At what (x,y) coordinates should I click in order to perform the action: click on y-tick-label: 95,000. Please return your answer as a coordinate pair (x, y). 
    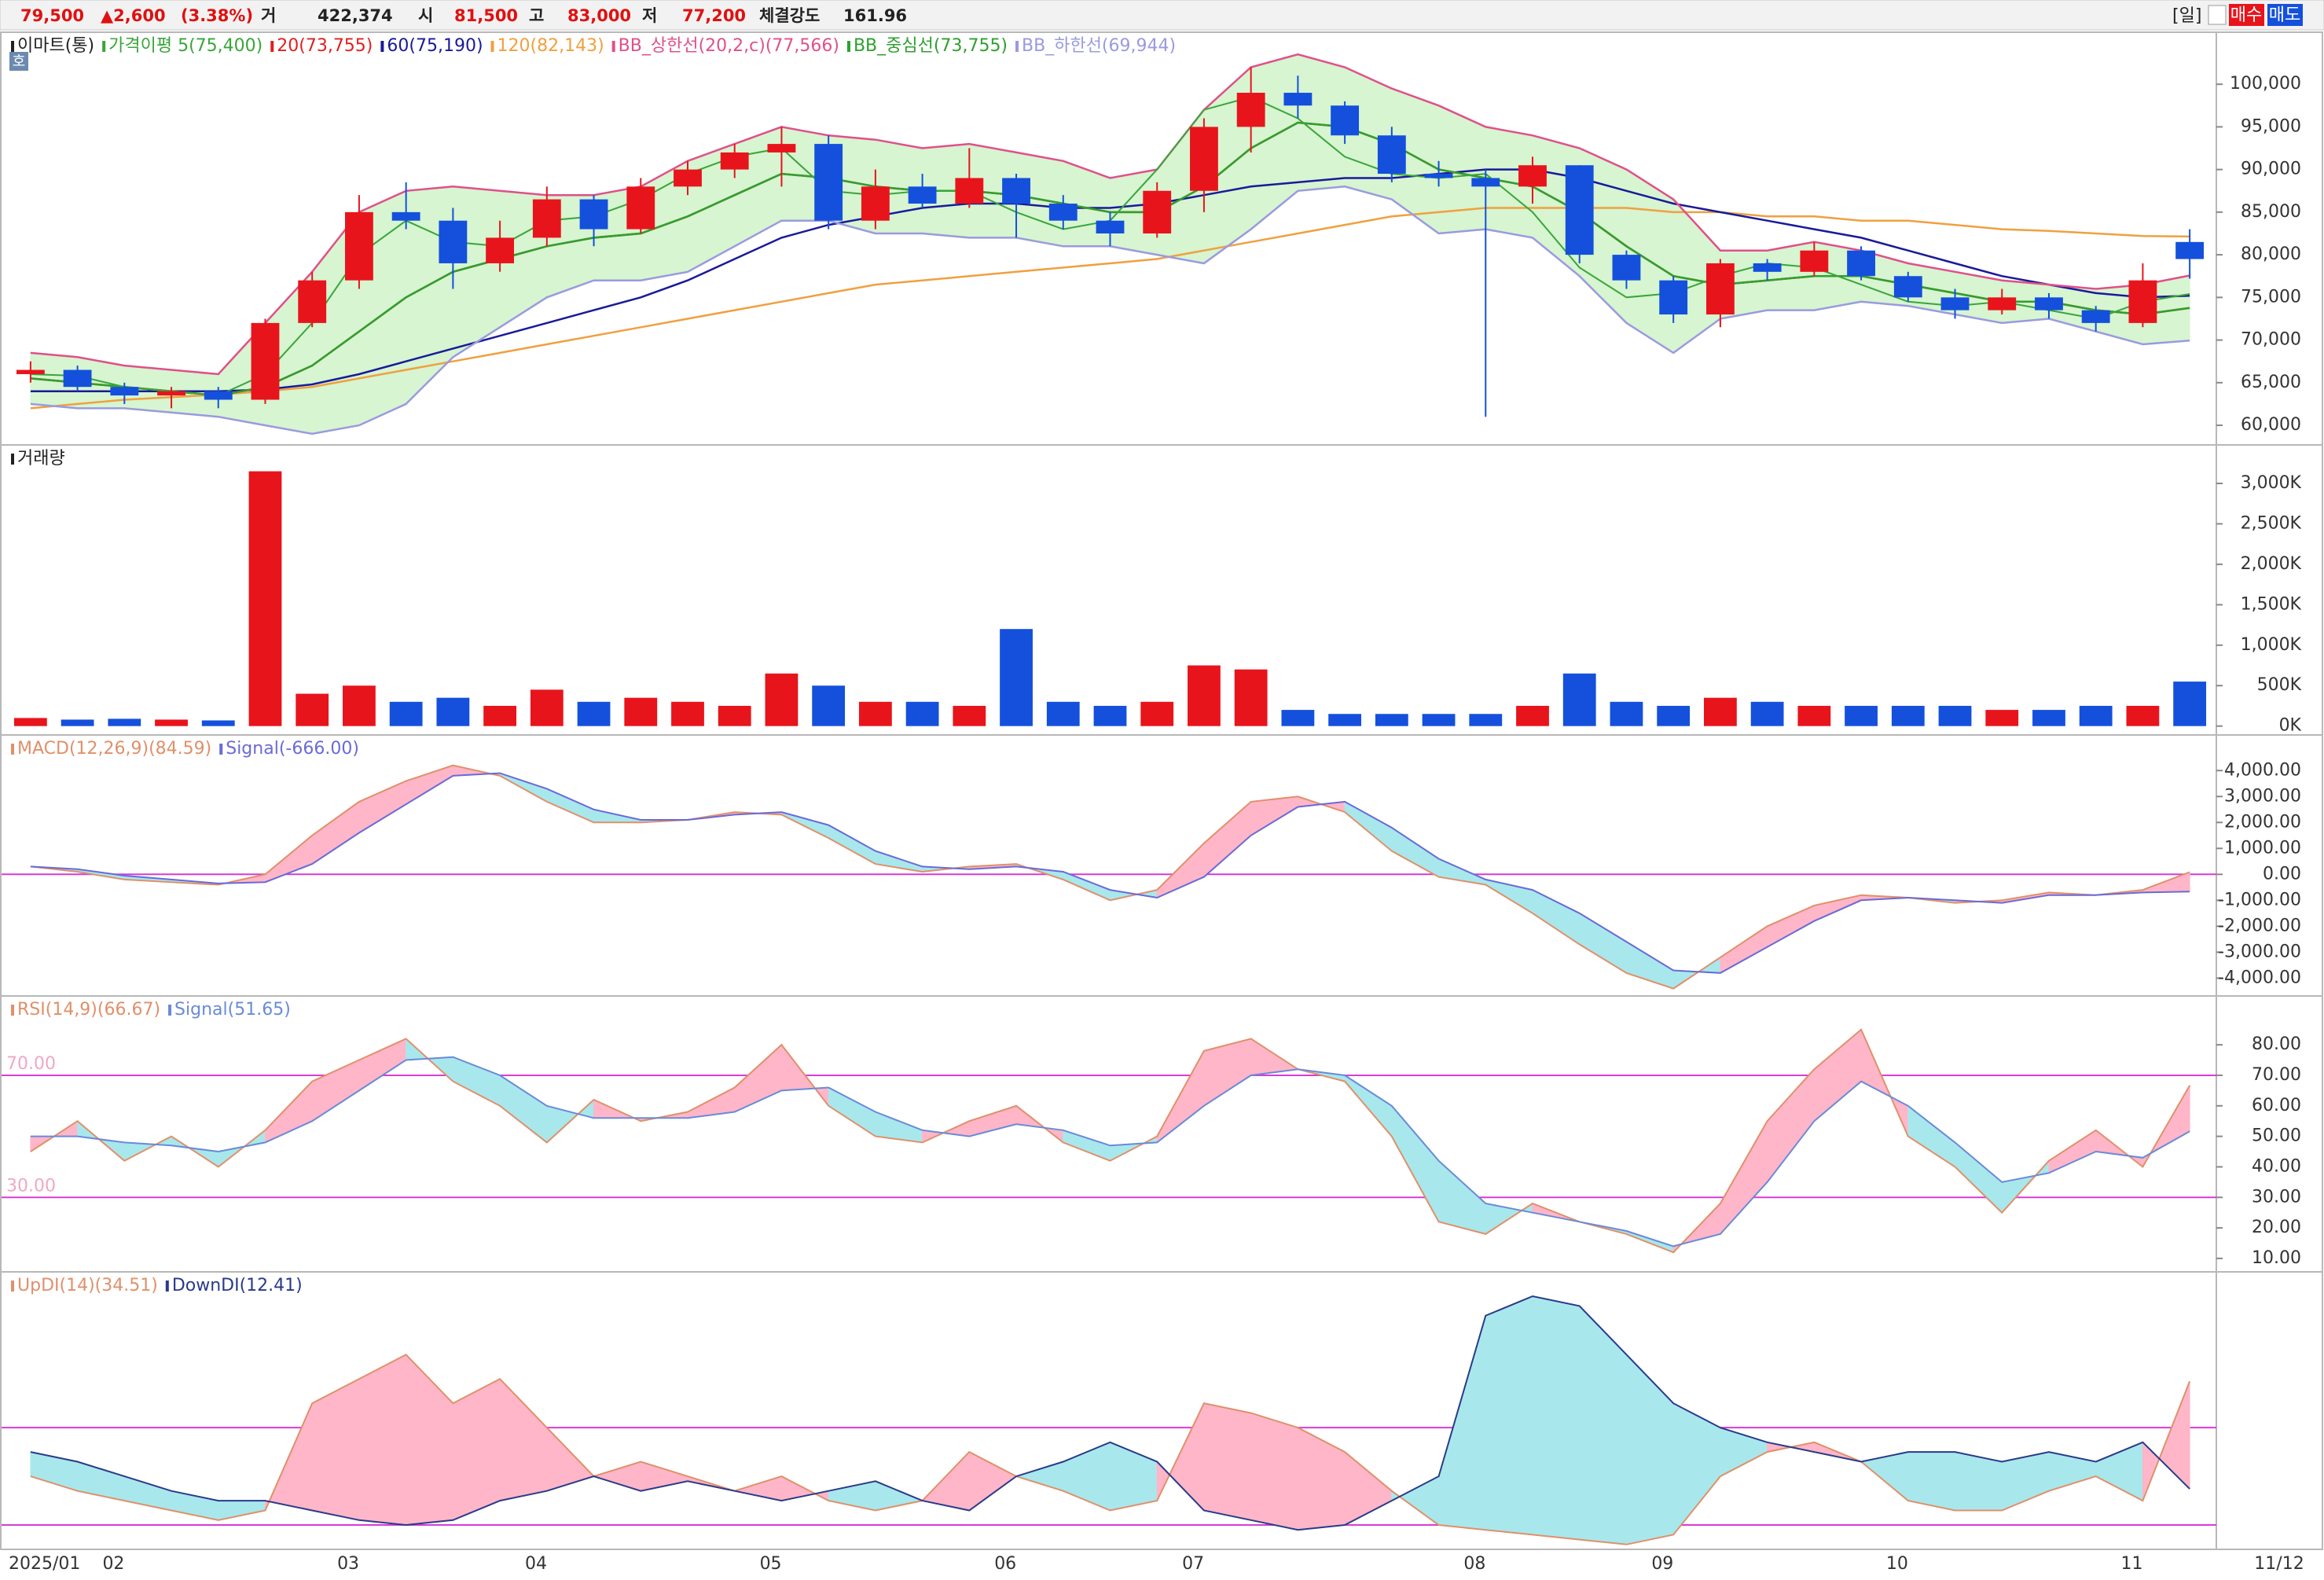
    Looking at the image, I should click on (2271, 126).